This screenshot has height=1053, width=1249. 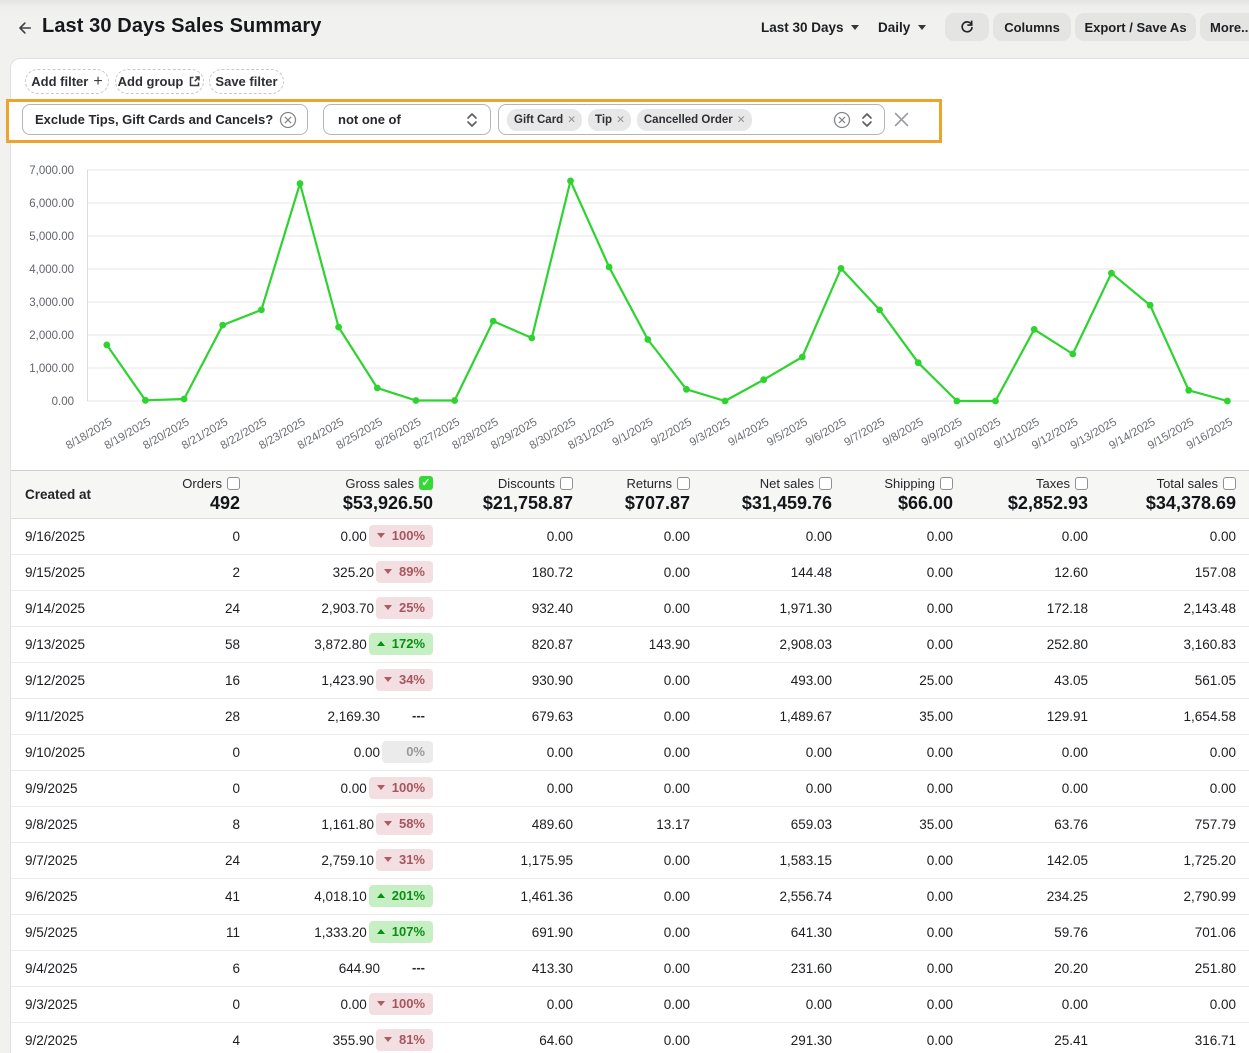 What do you see at coordinates (903, 432) in the screenshot?
I see `svg-text: 9/8/2025` at bounding box center [903, 432].